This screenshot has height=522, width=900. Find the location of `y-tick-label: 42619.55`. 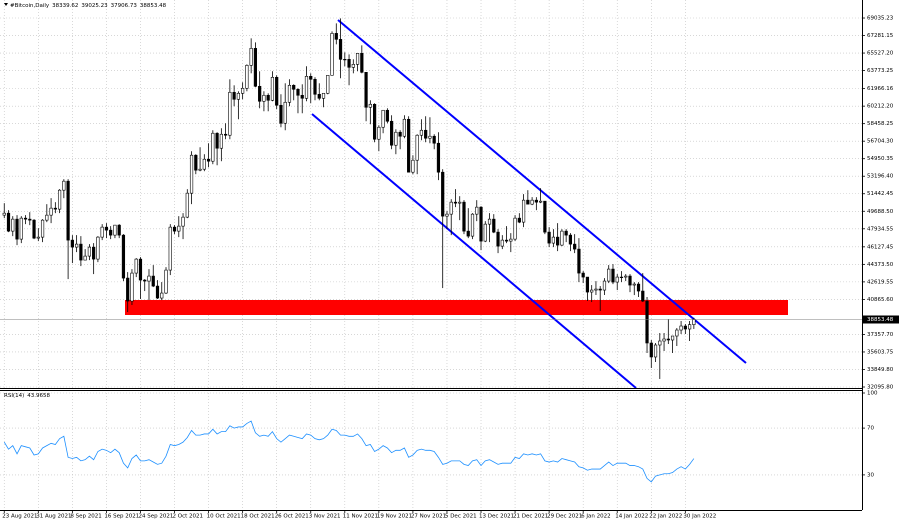

y-tick-label: 42619.55 is located at coordinates (880, 282).